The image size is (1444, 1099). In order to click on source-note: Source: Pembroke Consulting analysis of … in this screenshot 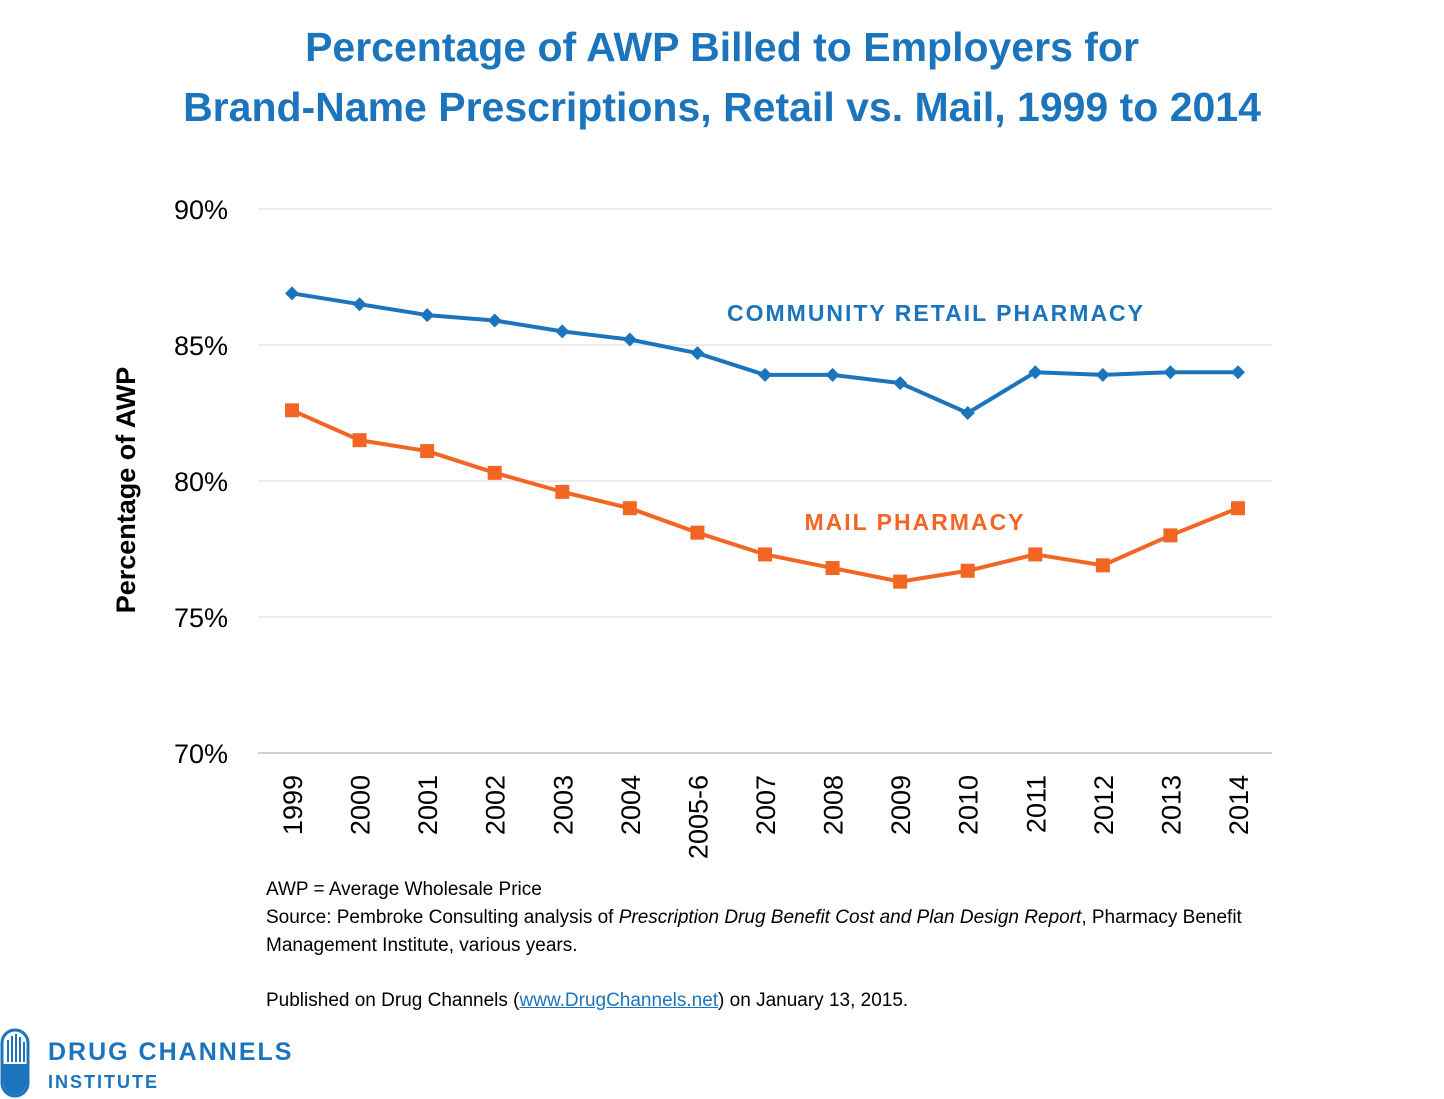, I will do `click(766, 932)`.